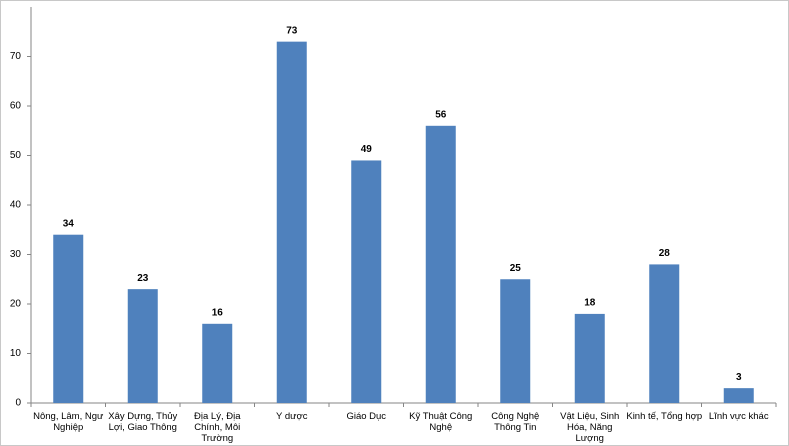  Describe the element at coordinates (16, 155) in the screenshot. I see `y-tick-label: 50` at that location.